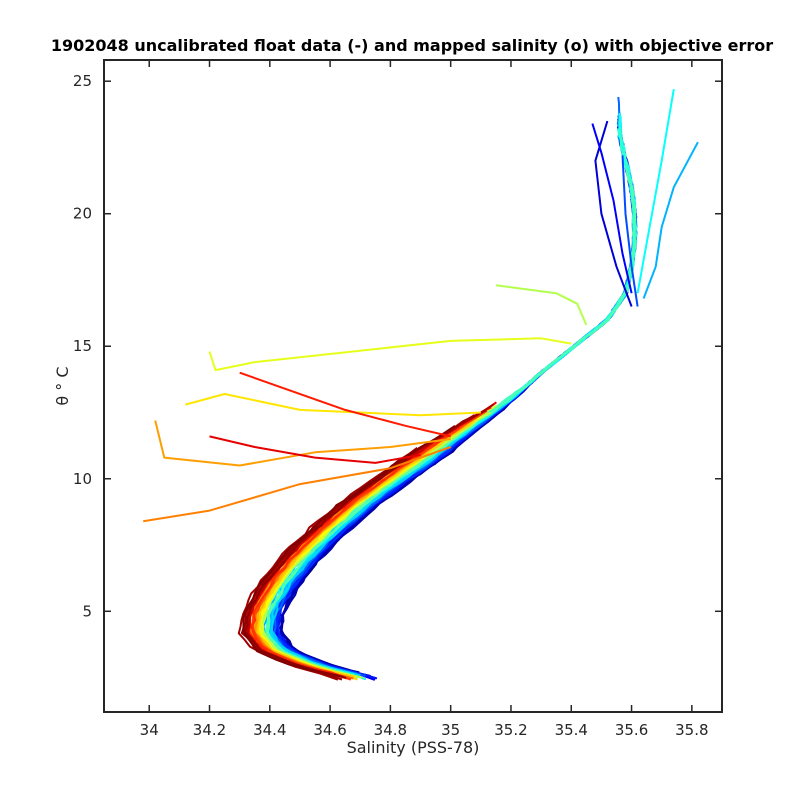 The image size is (800, 800). Describe the element at coordinates (450, 730) in the screenshot. I see `x-tick-label: 35` at that location.